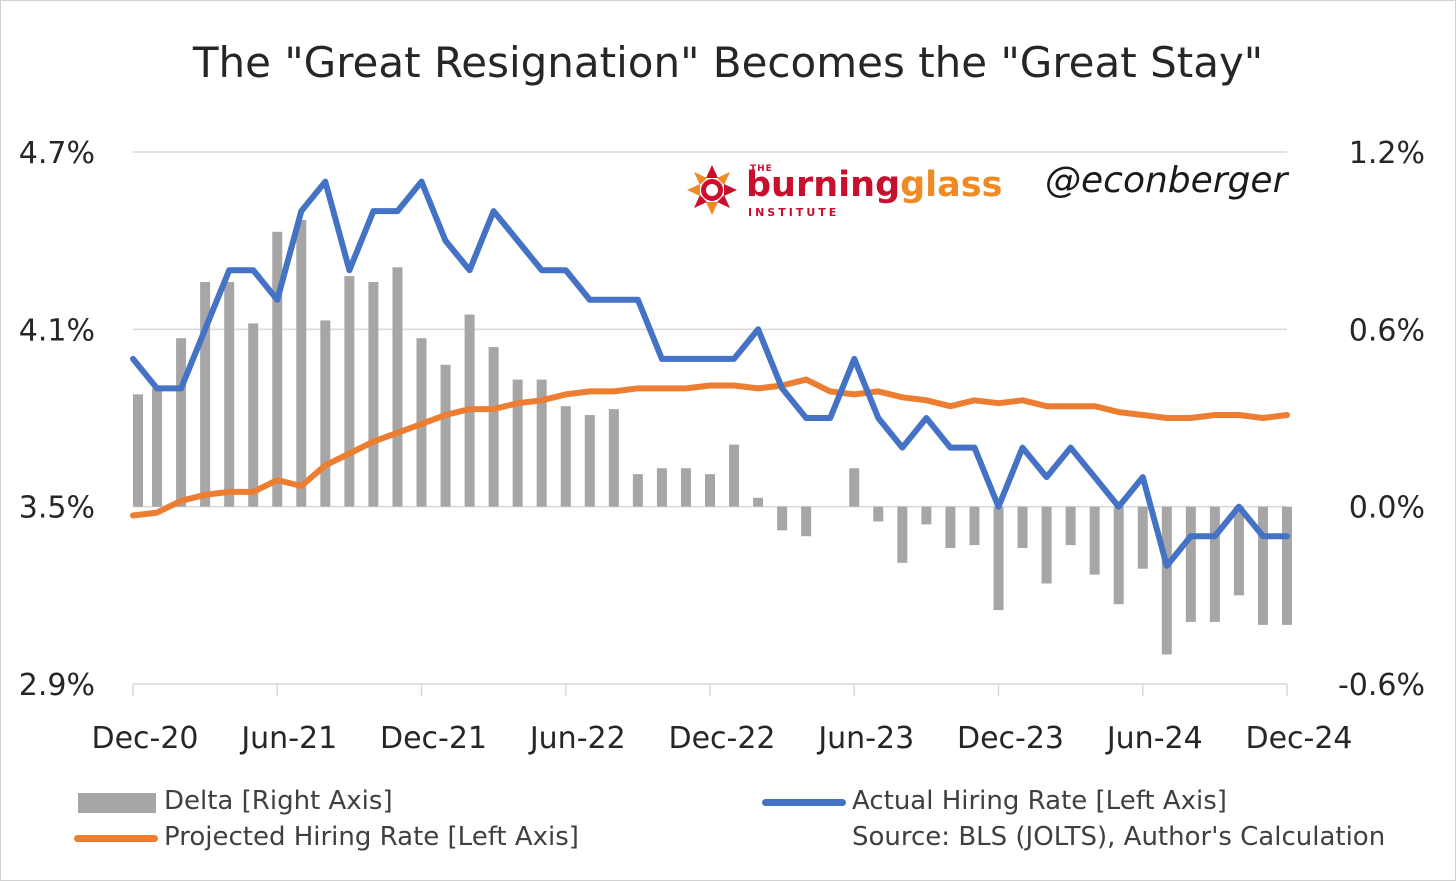 This screenshot has width=1456, height=881. I want to click on left-y-tick-label: 4.1%, so click(57, 330).